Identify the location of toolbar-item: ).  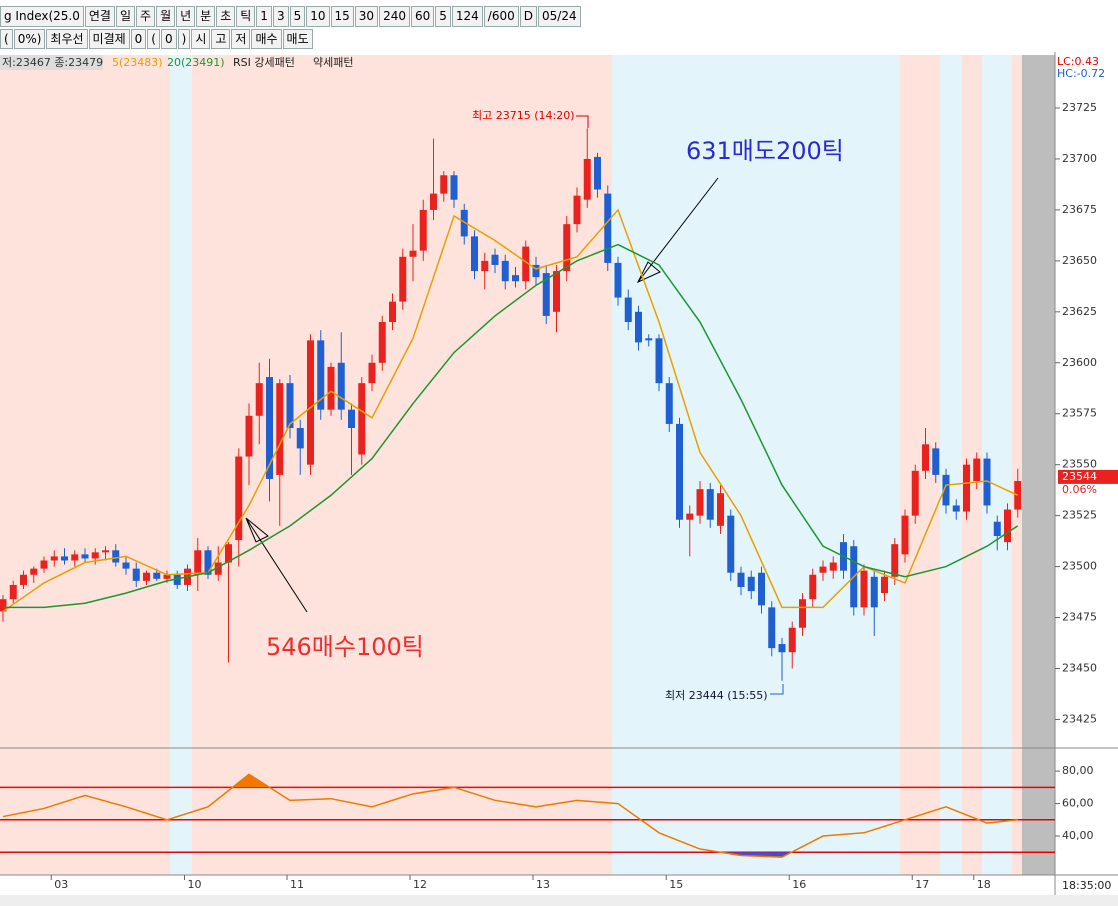
(184, 39).